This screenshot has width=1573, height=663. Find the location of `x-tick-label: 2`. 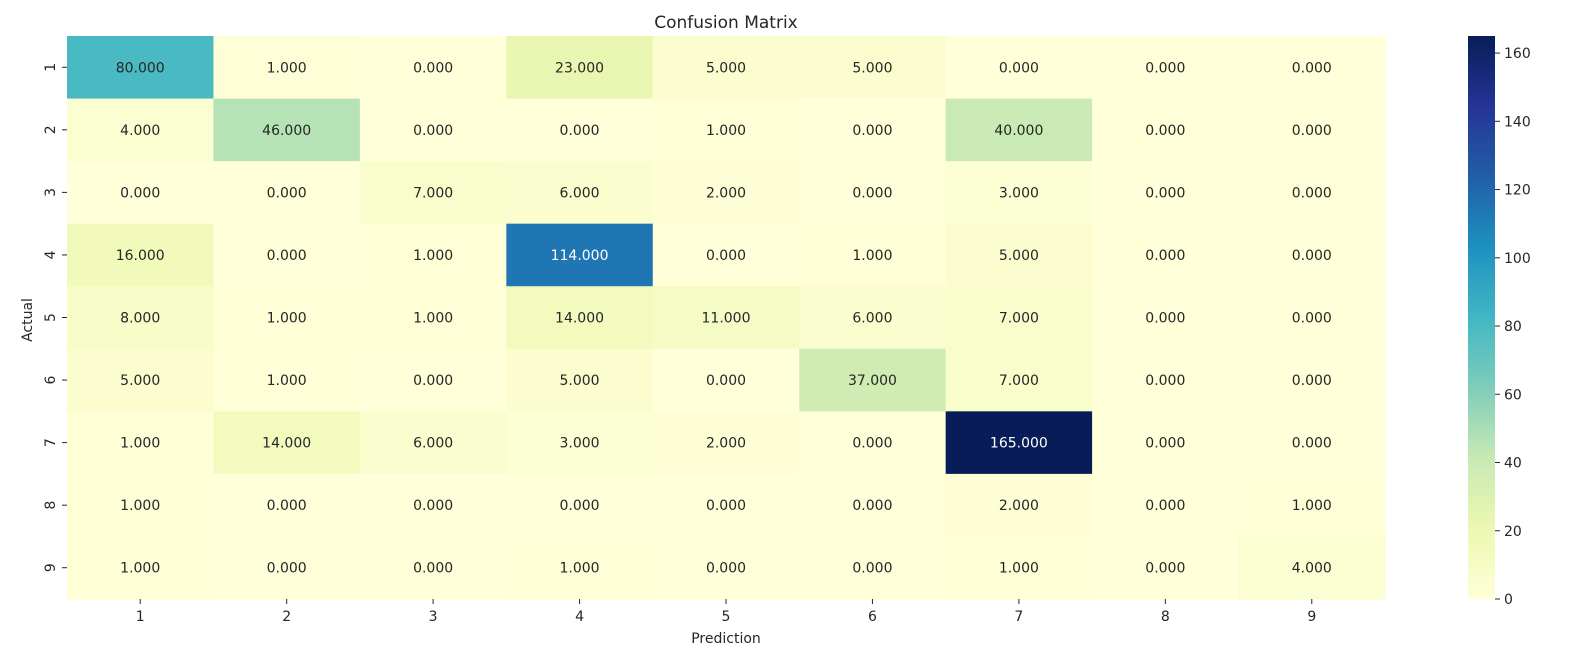

x-tick-label: 2 is located at coordinates (286, 617).